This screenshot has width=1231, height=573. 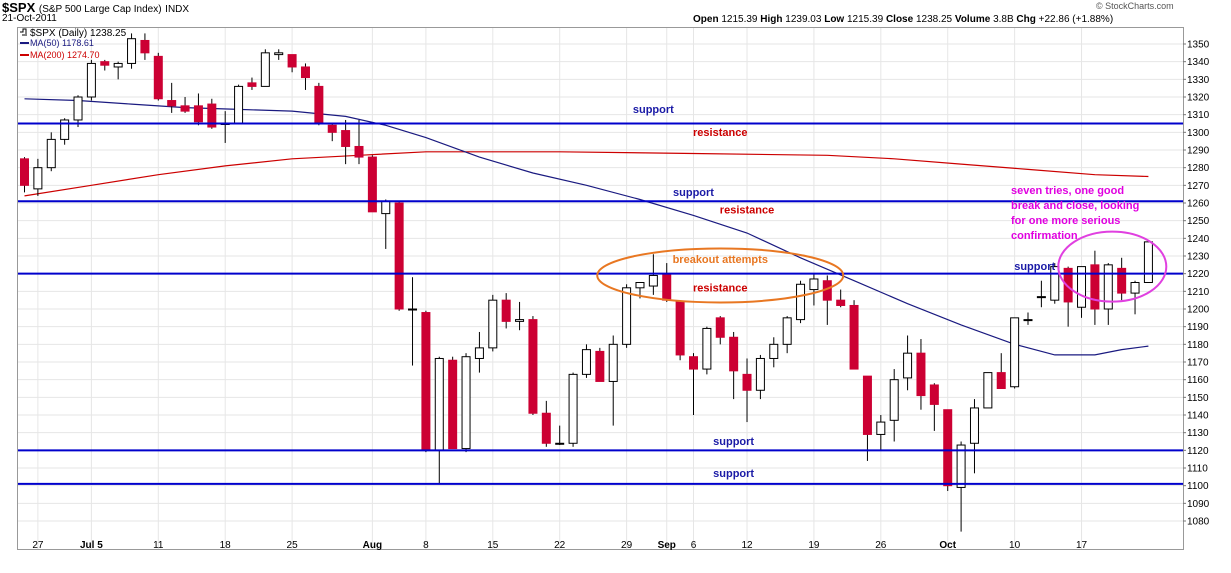 I want to click on y-tick-label: 1240, so click(x=1198, y=239).